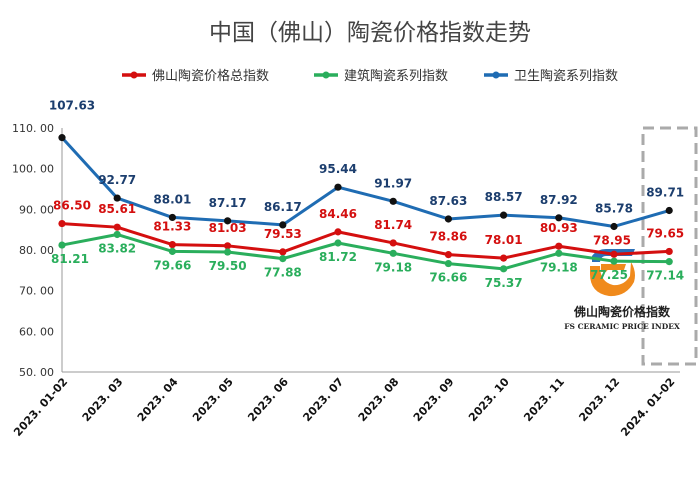 This screenshot has width=700, height=479. What do you see at coordinates (36, 250) in the screenshot?
I see `y-tick-label: 80. 00` at bounding box center [36, 250].